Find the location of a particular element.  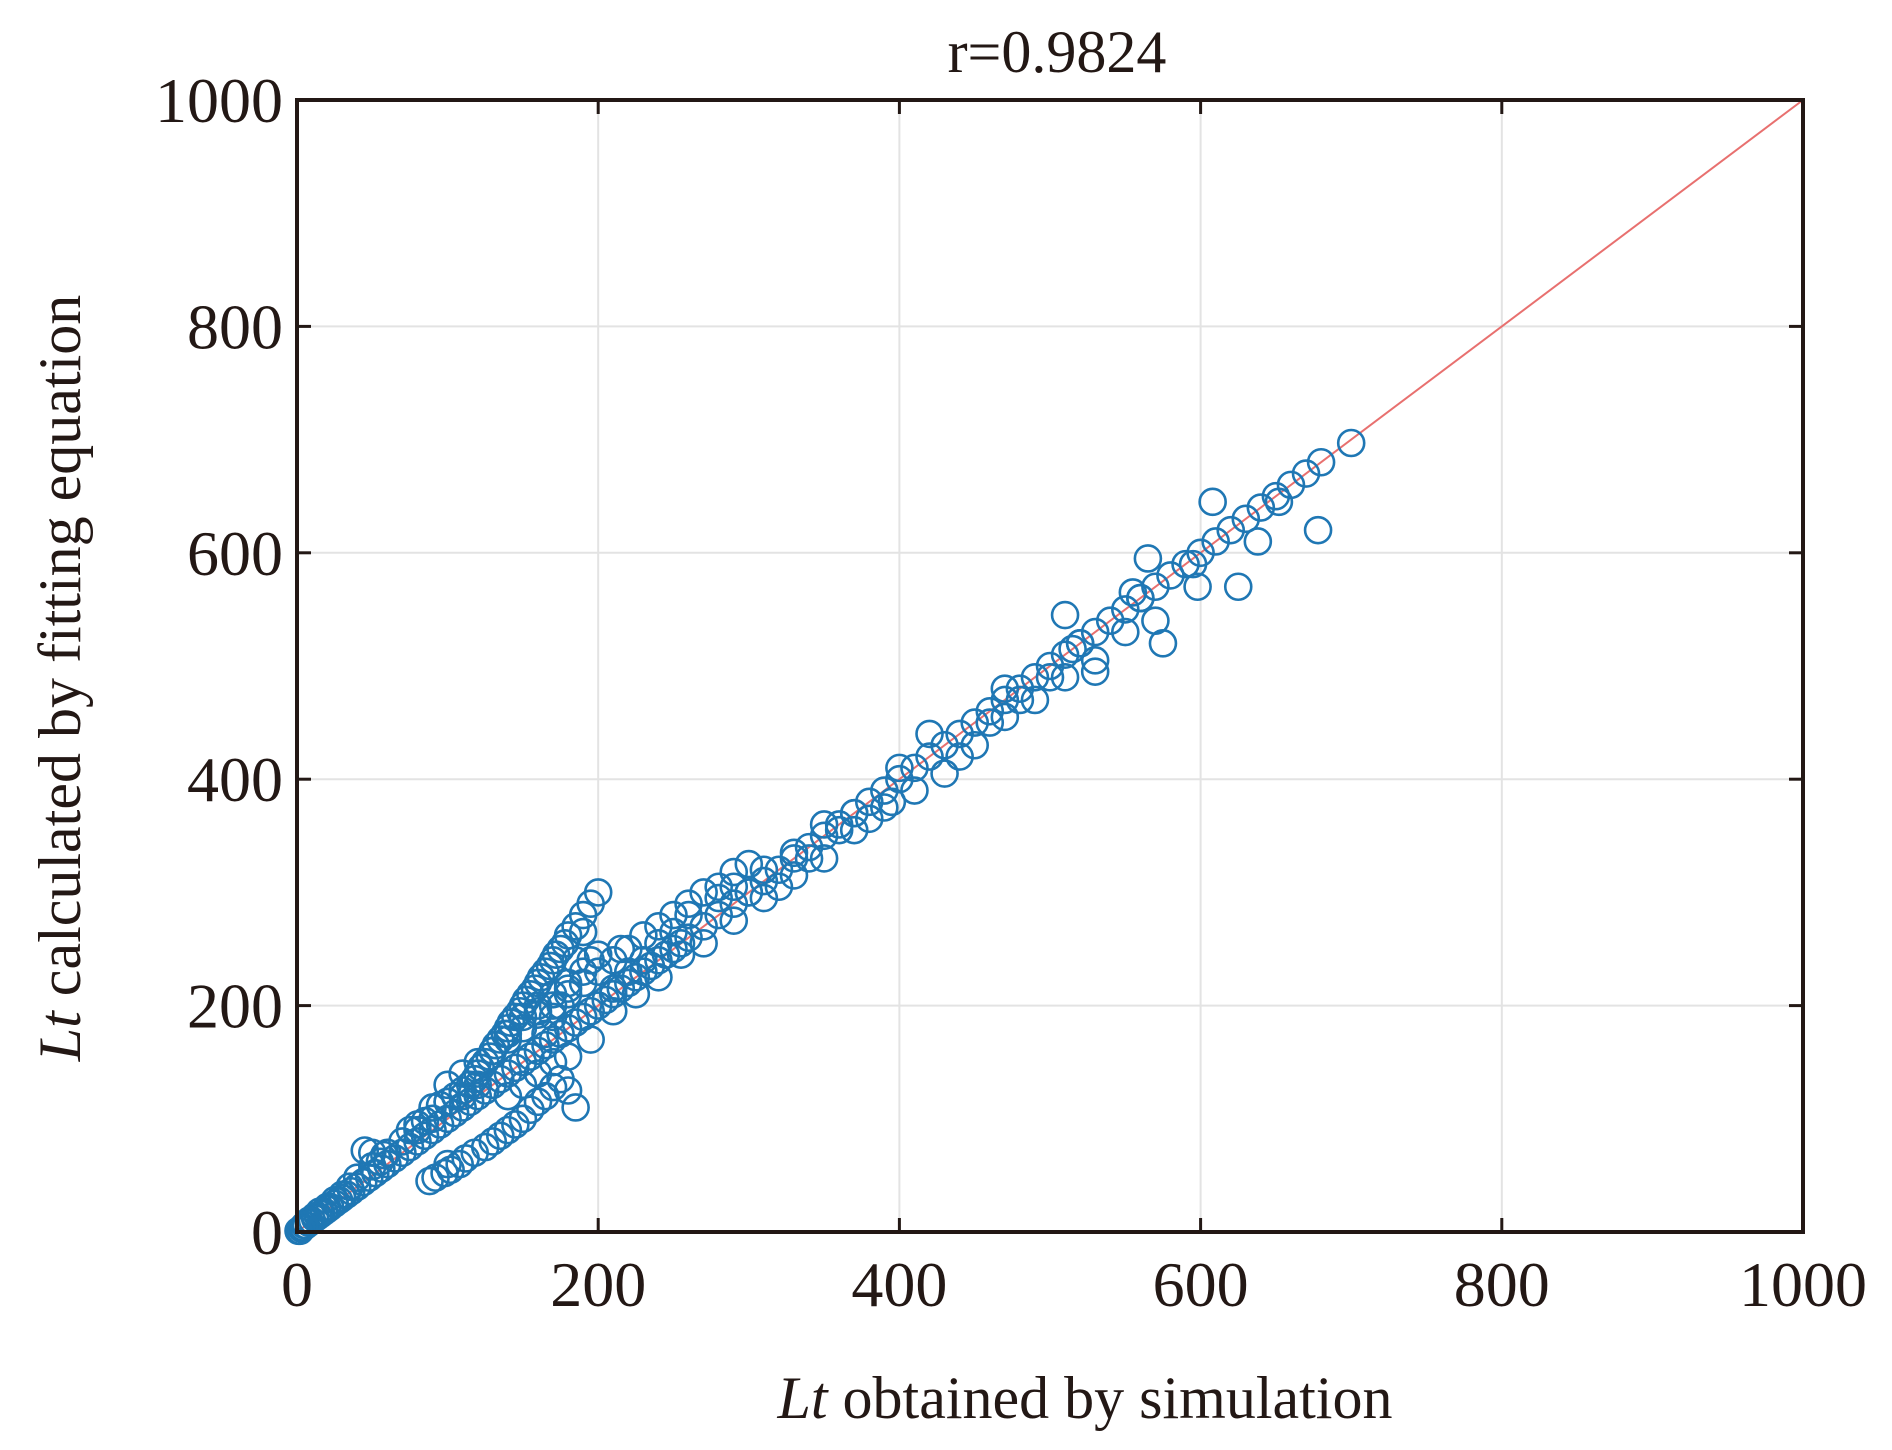

y-axis-variable: Lt is located at coordinates (60, 1036).